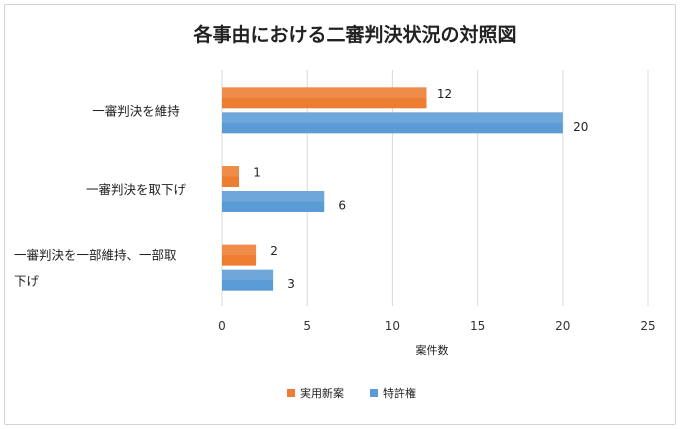  Describe the element at coordinates (436, 326) in the screenshot. I see `x-tick-labels: 0 5 10 15 20 25` at that location.